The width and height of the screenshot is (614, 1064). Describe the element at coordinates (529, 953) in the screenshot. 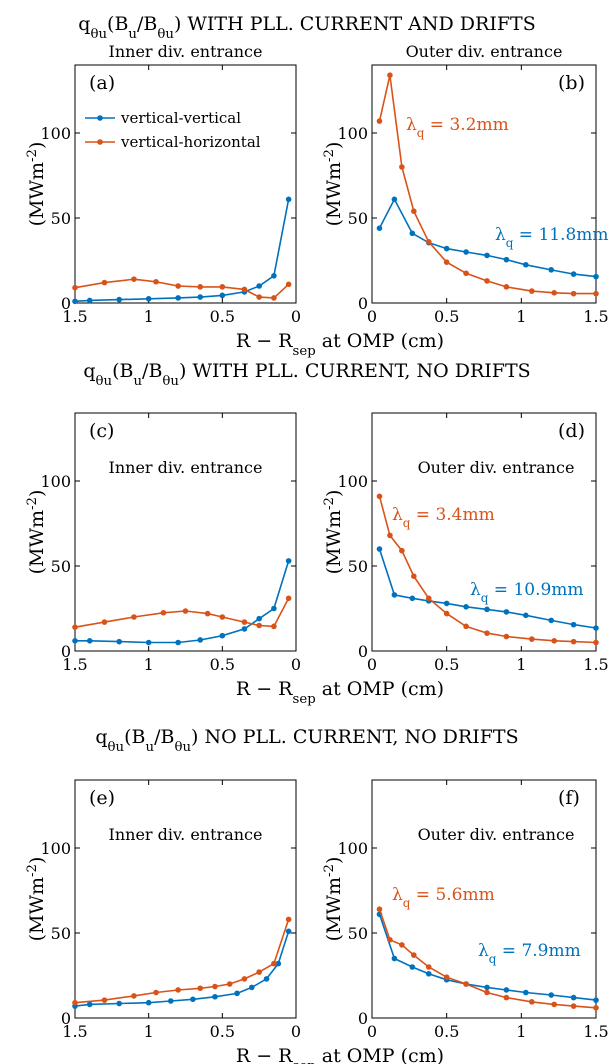

I see `lambda-annotation: λq = 7.9mm` at that location.